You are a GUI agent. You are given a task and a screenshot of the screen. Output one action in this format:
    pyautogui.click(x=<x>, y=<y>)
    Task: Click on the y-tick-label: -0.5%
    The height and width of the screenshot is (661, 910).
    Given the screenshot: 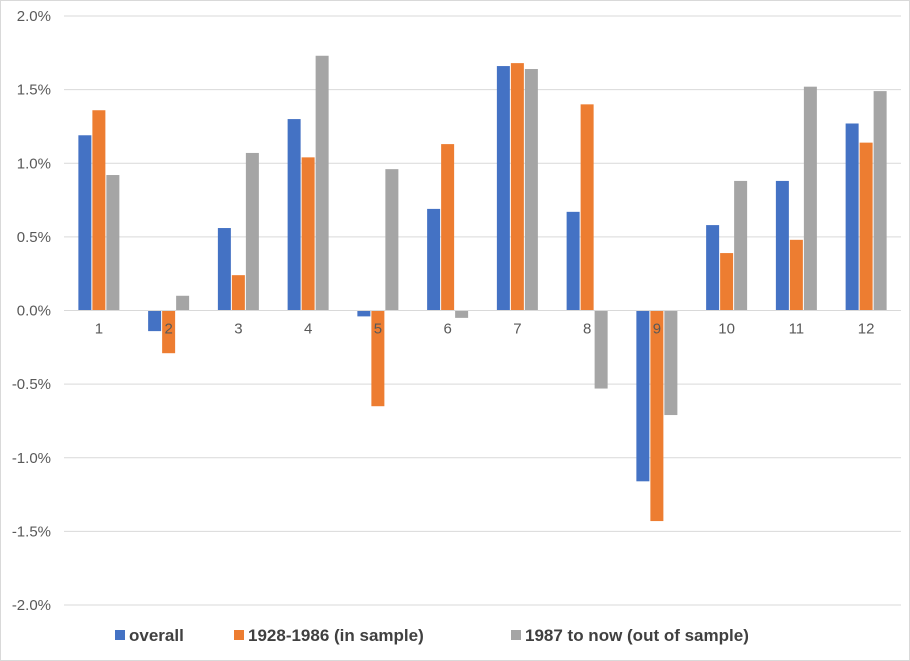 What is the action you would take?
    pyautogui.click(x=31, y=384)
    